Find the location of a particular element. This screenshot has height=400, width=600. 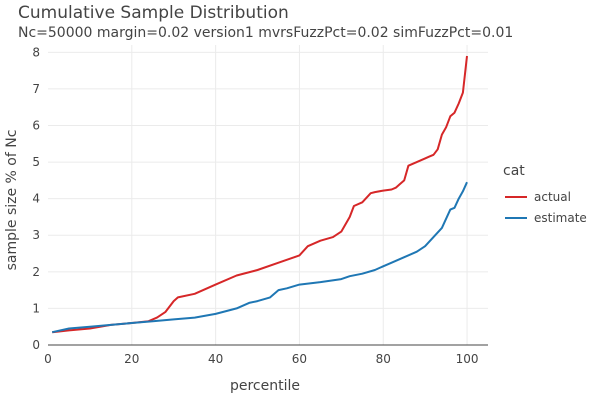

y-tick-label: 1 is located at coordinates (36, 308).